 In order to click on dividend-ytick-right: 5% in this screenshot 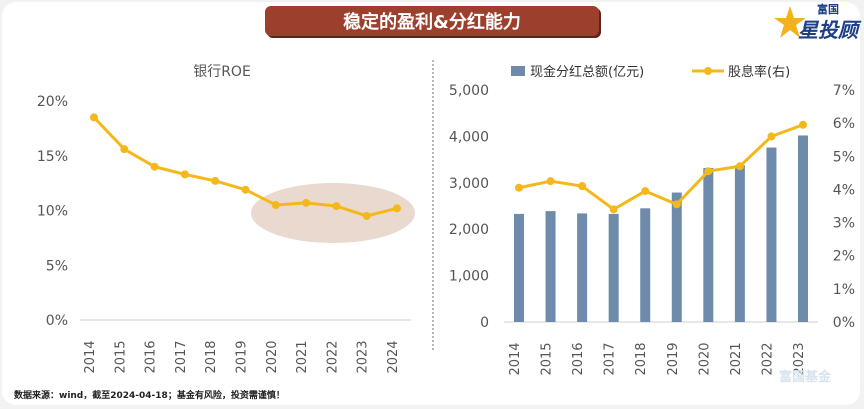, I will do `click(844, 157)`.